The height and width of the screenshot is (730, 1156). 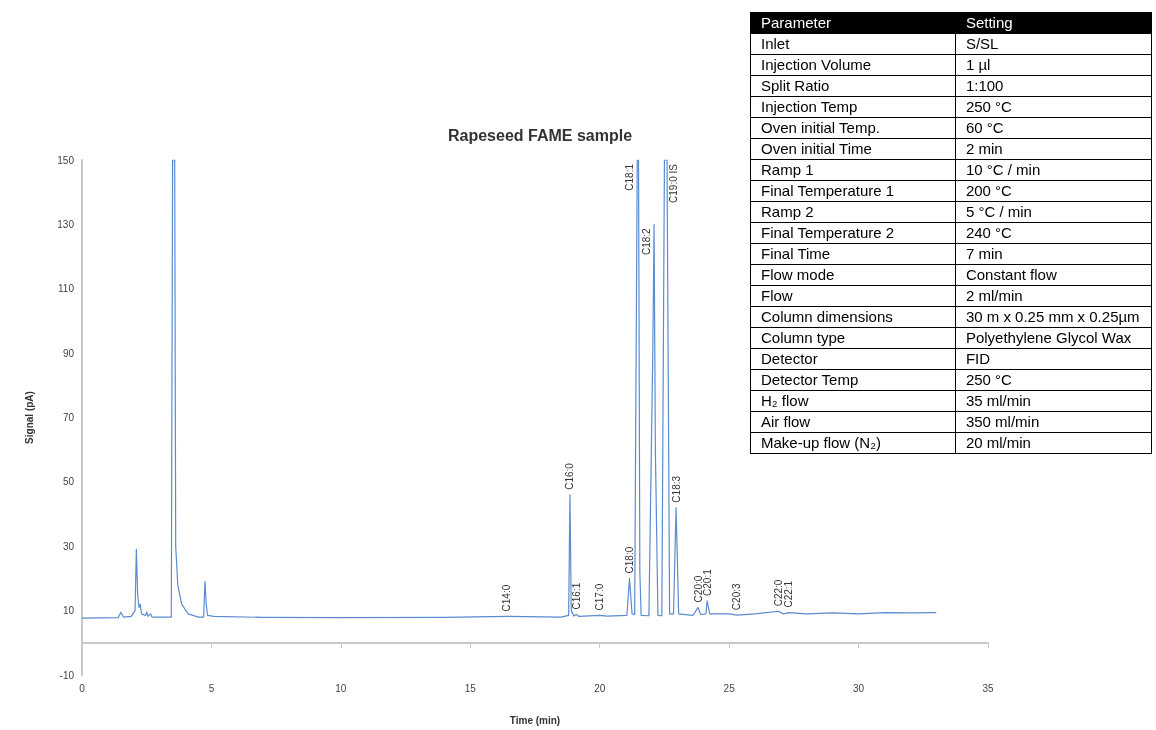 What do you see at coordinates (66, 289) in the screenshot?
I see `y-tick-label: 110` at bounding box center [66, 289].